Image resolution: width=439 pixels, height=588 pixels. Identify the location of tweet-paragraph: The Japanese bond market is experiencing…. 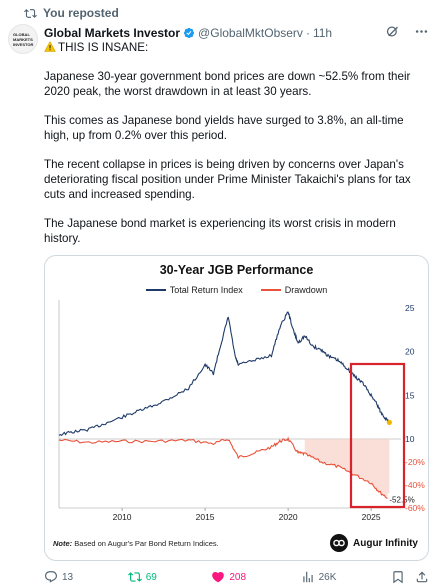
(220, 231).